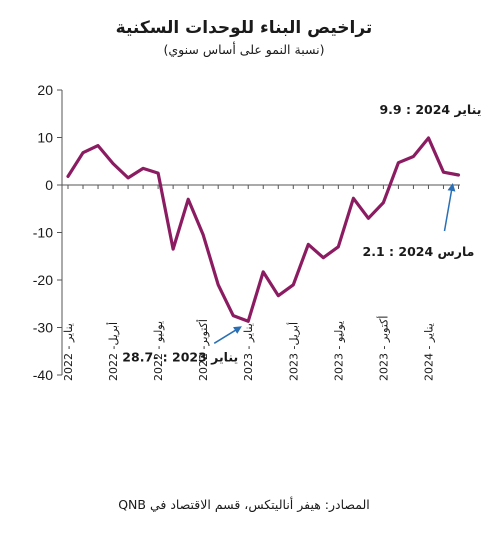 This screenshot has width=488, height=536. I want to click on y-tick-label: -30, so click(43, 328).